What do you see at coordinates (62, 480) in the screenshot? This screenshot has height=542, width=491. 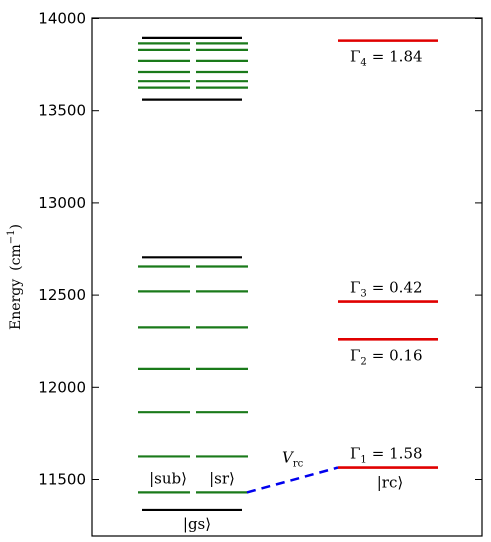 I see `y-tick-label: 11500` at bounding box center [62, 480].